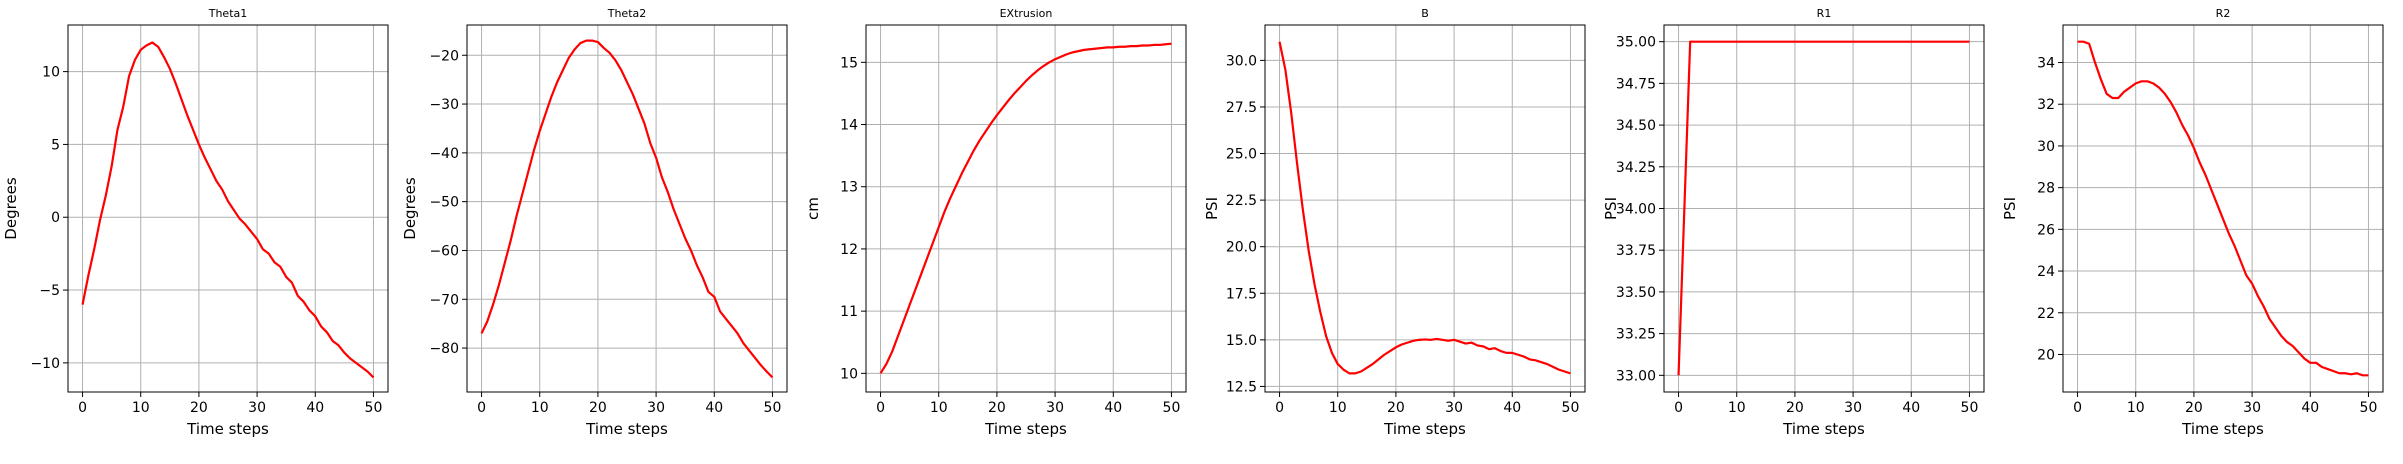  I want to click on y-tick-label: 11, so click(849, 312).